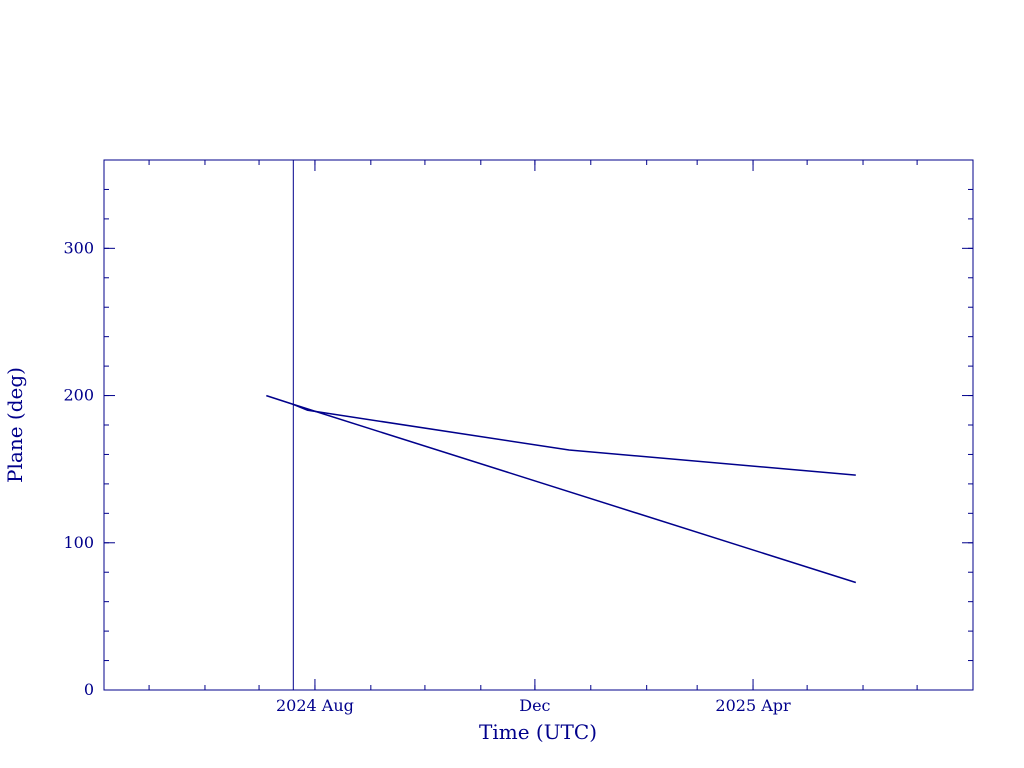  I want to click on x-axis-label: Time (UTC), so click(538, 732).